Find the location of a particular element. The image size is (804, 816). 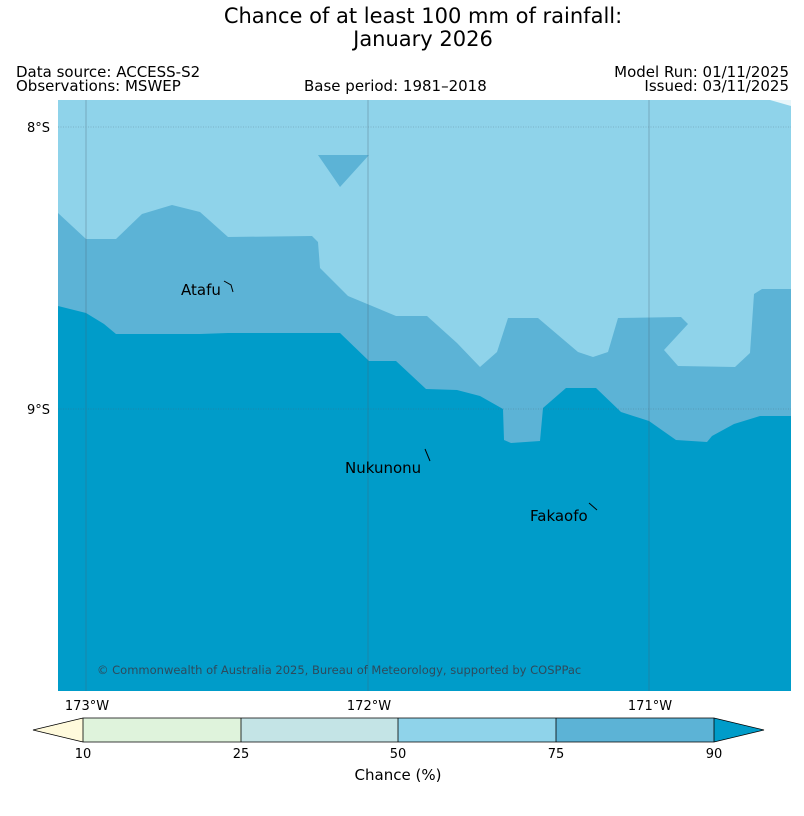

colorbar-tick-90: 90 is located at coordinates (714, 754).